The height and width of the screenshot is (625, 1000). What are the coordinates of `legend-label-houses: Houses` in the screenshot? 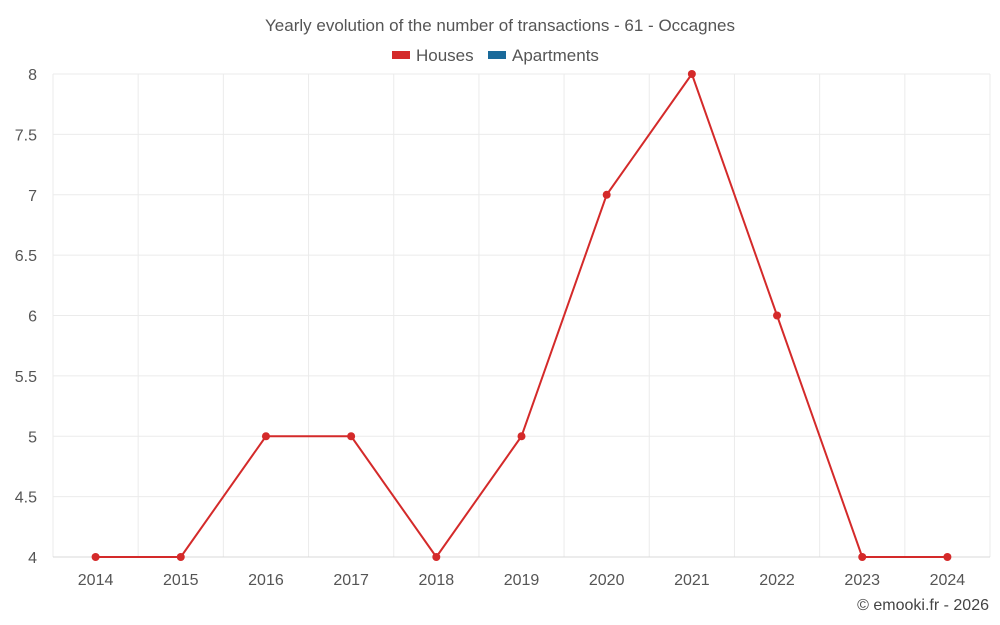 It's located at (445, 55).